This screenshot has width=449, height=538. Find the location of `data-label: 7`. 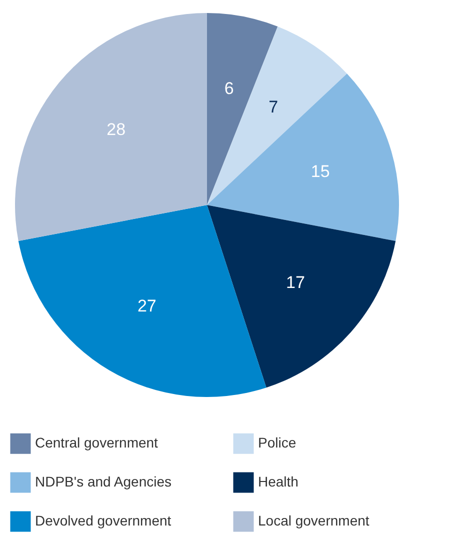

data-label: 7 is located at coordinates (273, 106).